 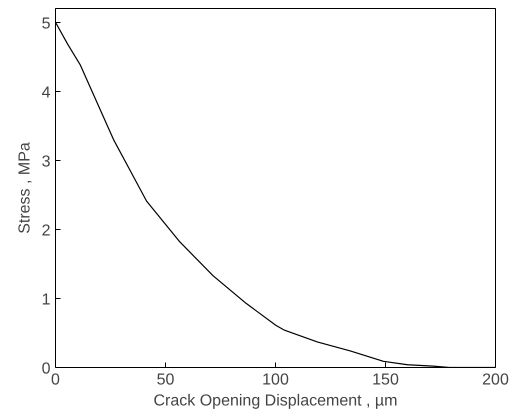 I want to click on y-tick-label: 4, so click(x=46, y=93).